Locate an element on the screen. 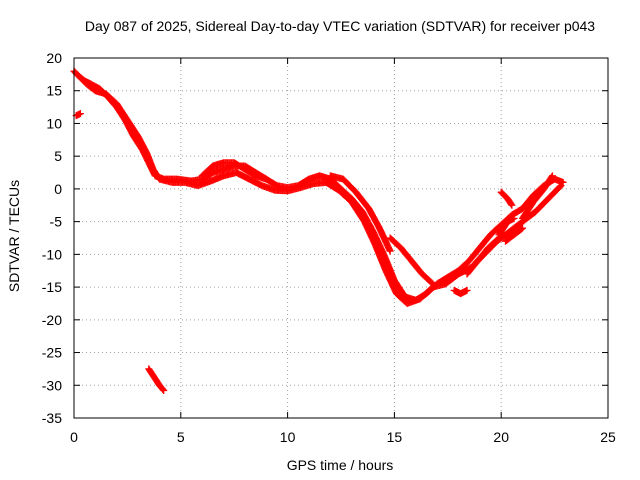  y-tick-label: -15 is located at coordinates (52, 287).